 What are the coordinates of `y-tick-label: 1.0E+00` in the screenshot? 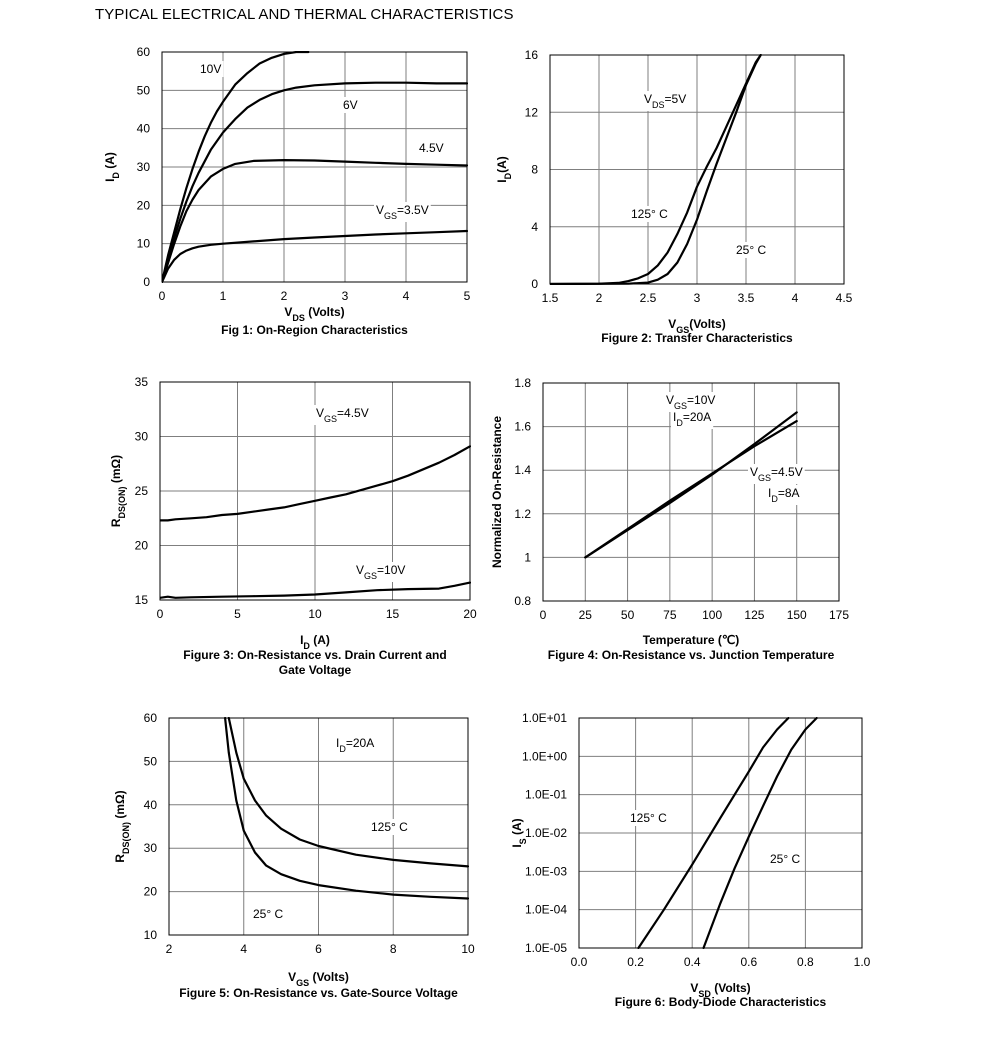 It's located at (544, 756).